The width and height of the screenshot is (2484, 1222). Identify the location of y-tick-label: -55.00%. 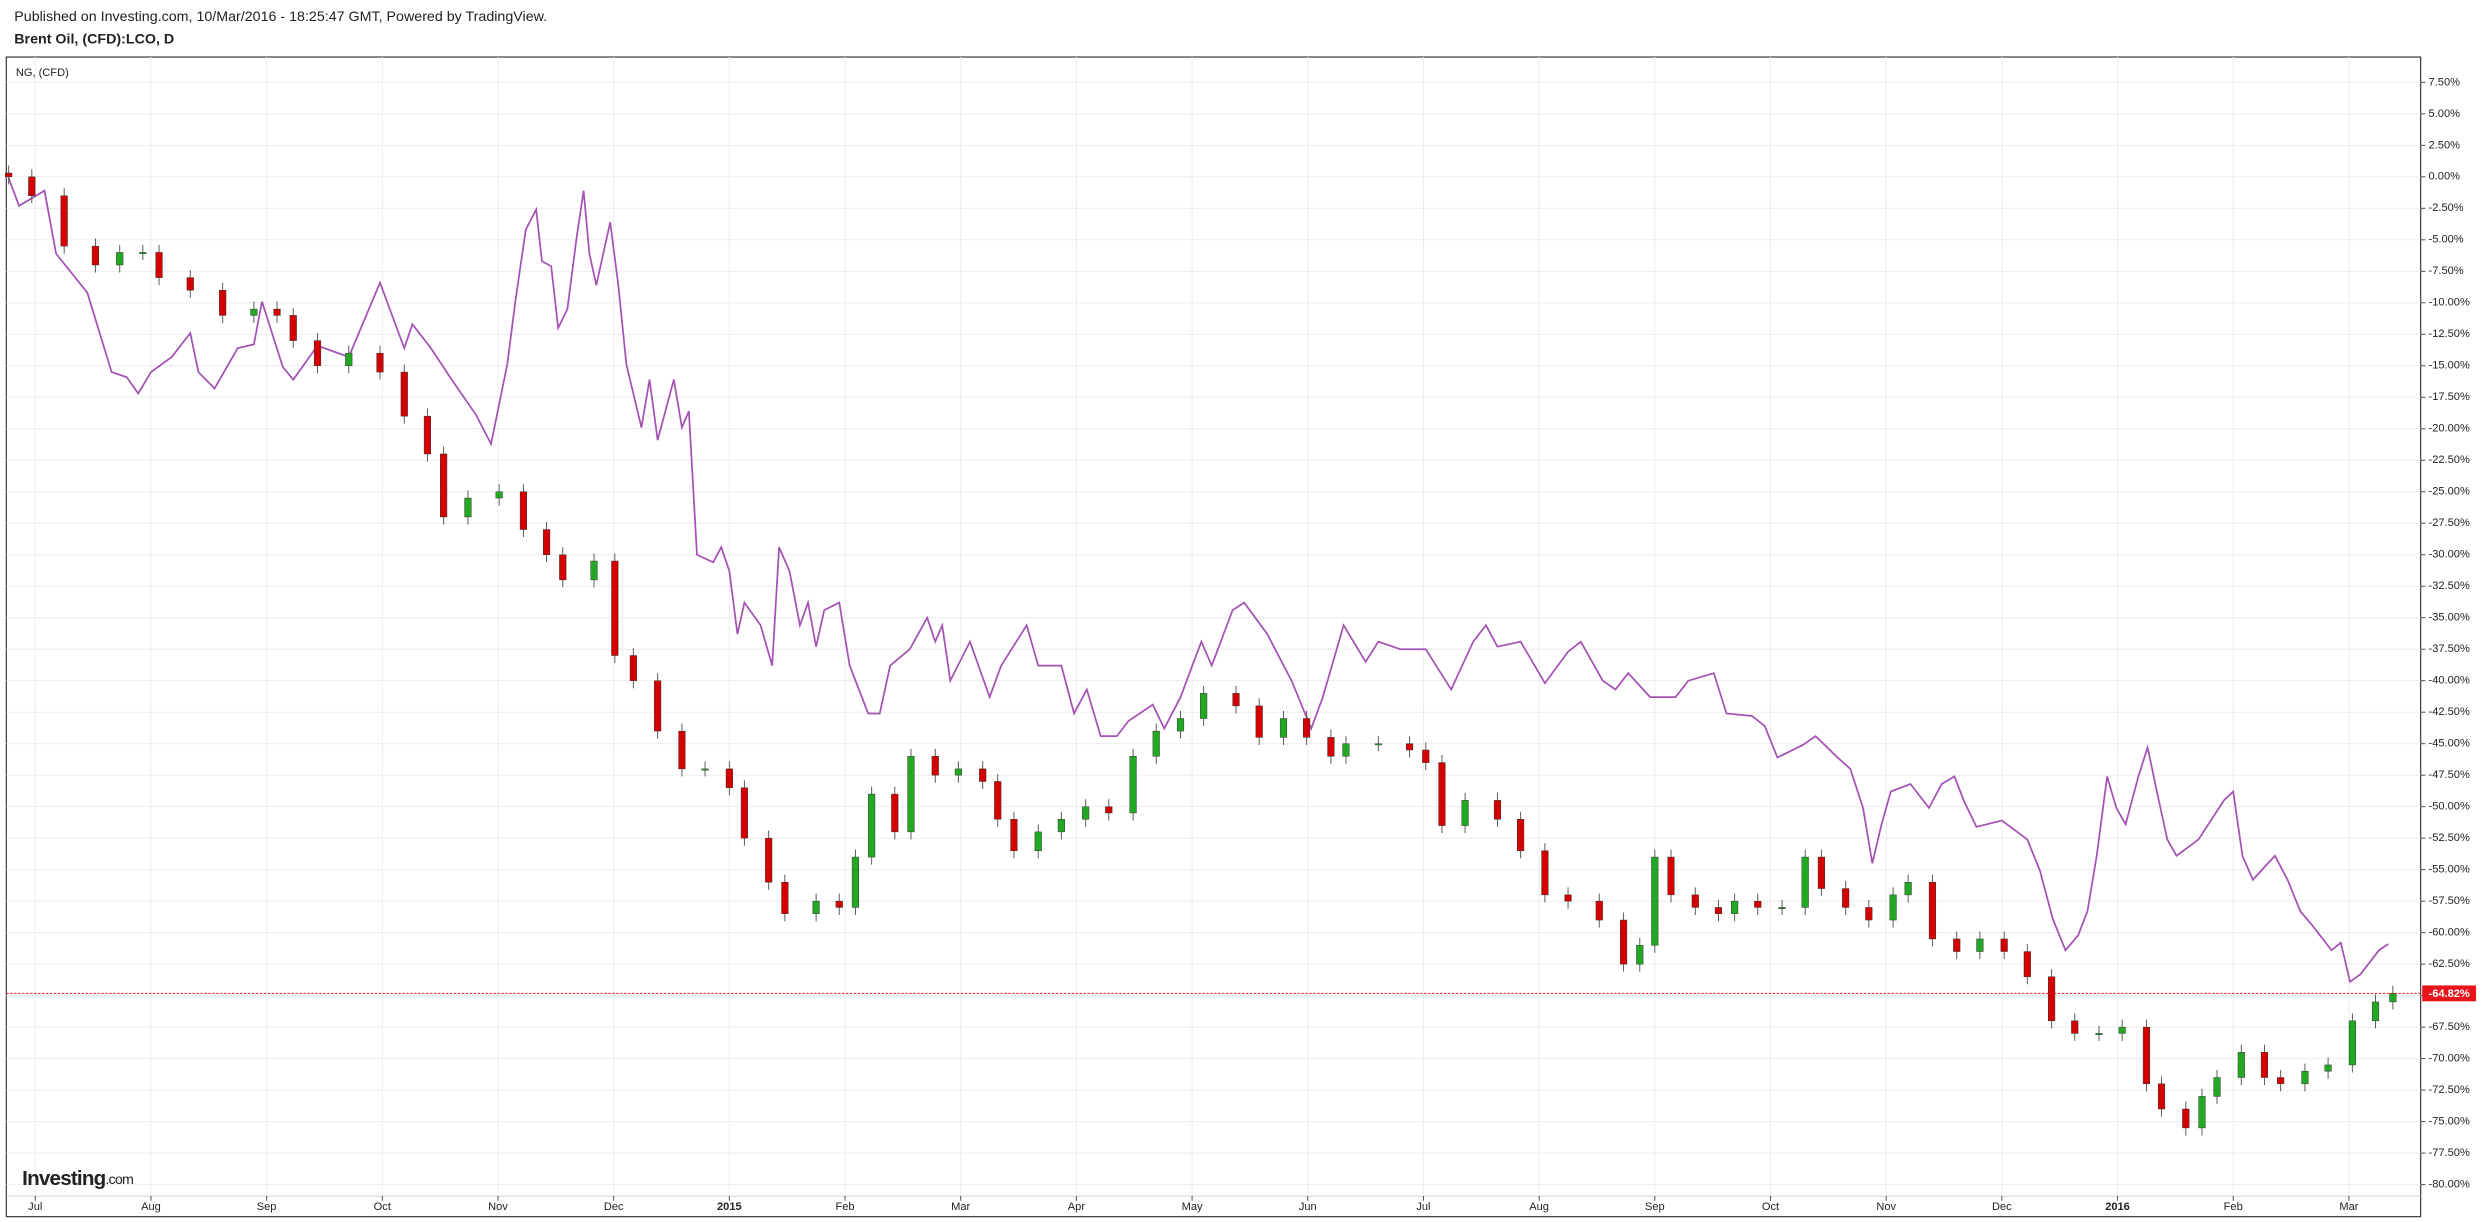
(2449, 870).